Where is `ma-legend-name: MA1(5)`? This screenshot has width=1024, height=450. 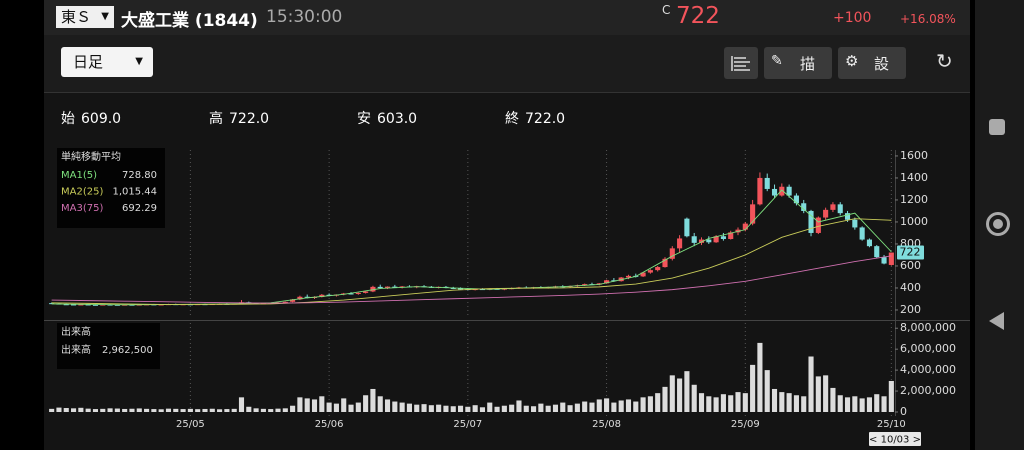 ma-legend-name: MA1(5) is located at coordinates (79, 175).